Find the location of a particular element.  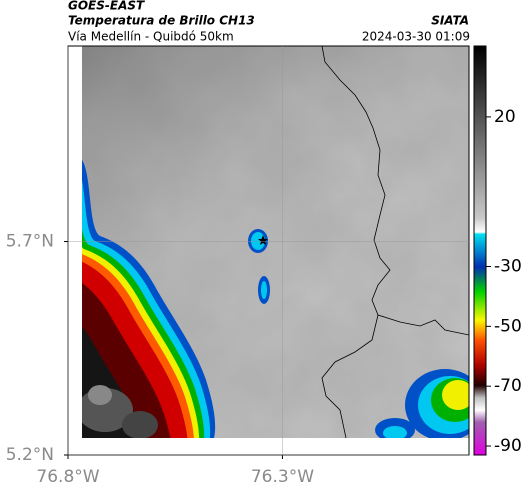

y-tick-label: 5.2°N is located at coordinates (30, 455).